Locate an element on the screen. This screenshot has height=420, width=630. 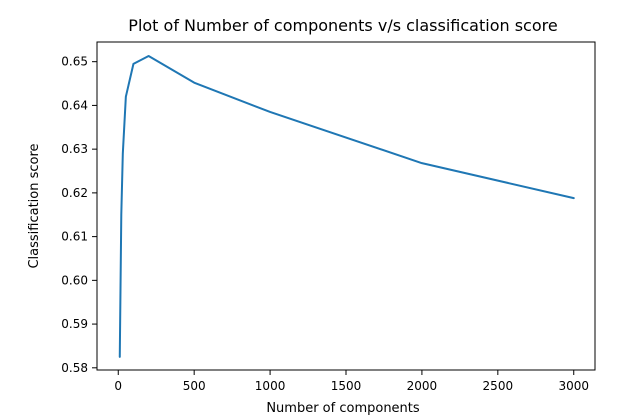
x-axis-ticks: 0 500 1000 1500 2000 2500 3000 is located at coordinates (351, 381).